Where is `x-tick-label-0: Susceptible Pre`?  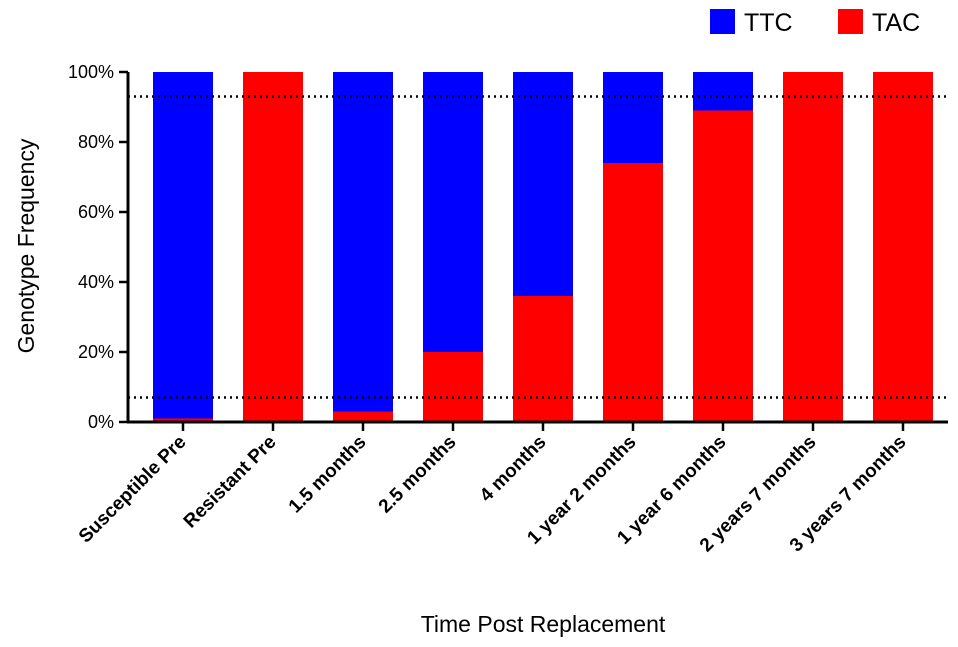
x-tick-label-0: Susceptible Pre is located at coordinates (133, 490).